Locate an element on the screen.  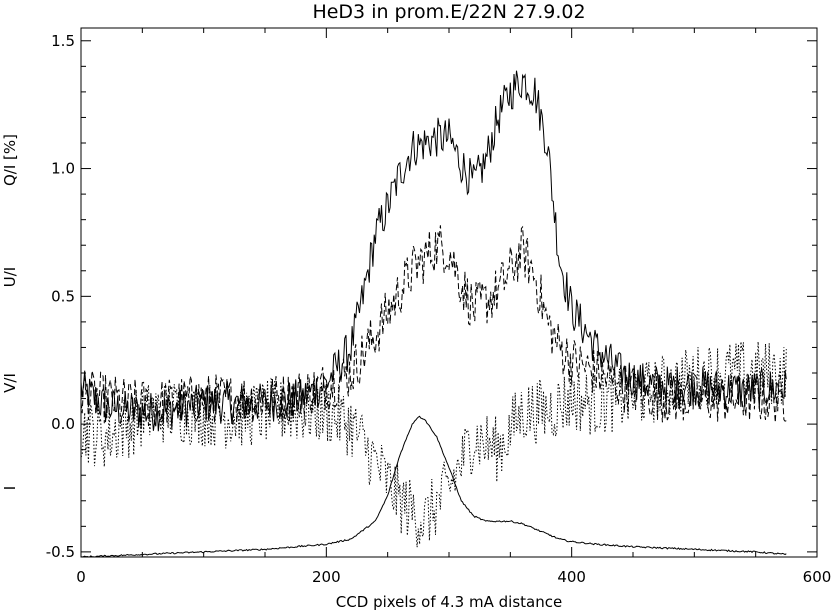
y-axis-labels: Q/I [%] U/I V/I I is located at coordinates (10, 312).